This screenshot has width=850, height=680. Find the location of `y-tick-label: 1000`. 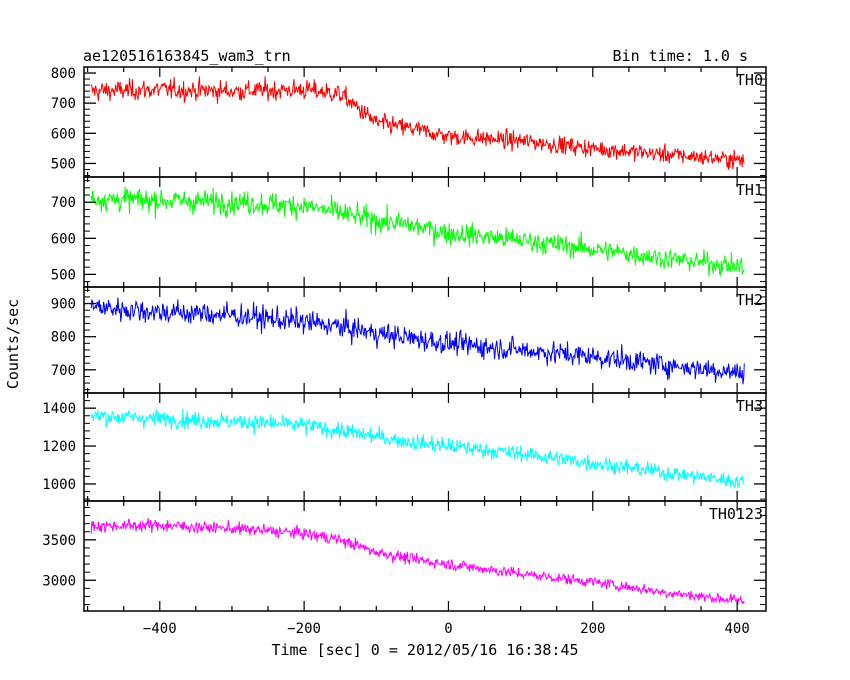

y-tick-label: 1000 is located at coordinates (59, 485).